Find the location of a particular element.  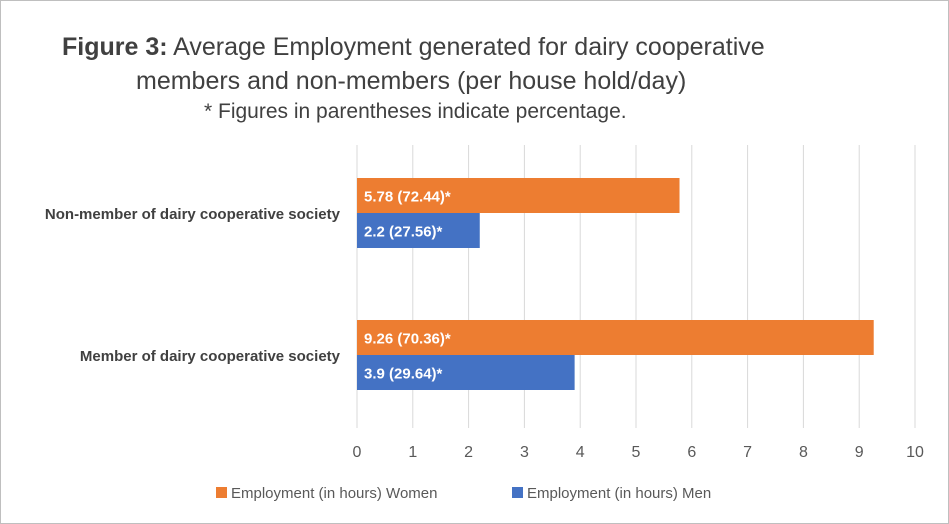

legend-men-label: Employment (in hours) Men is located at coordinates (619, 493).